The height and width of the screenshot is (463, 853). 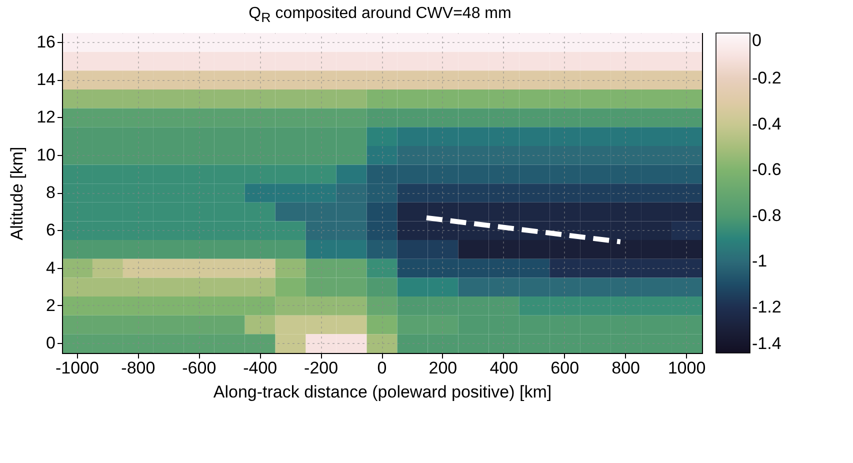 What do you see at coordinates (767, 124) in the screenshot?
I see `color-bar-label: -0.4` at bounding box center [767, 124].